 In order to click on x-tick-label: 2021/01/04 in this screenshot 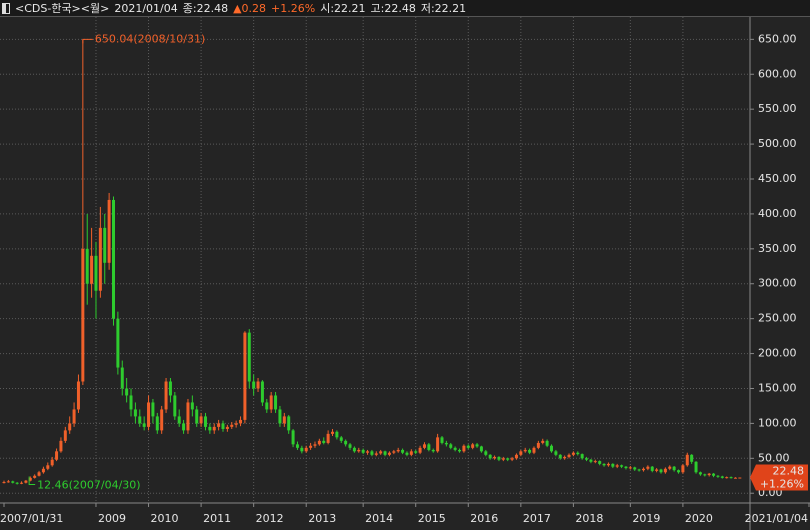, I will do `click(776, 518)`.